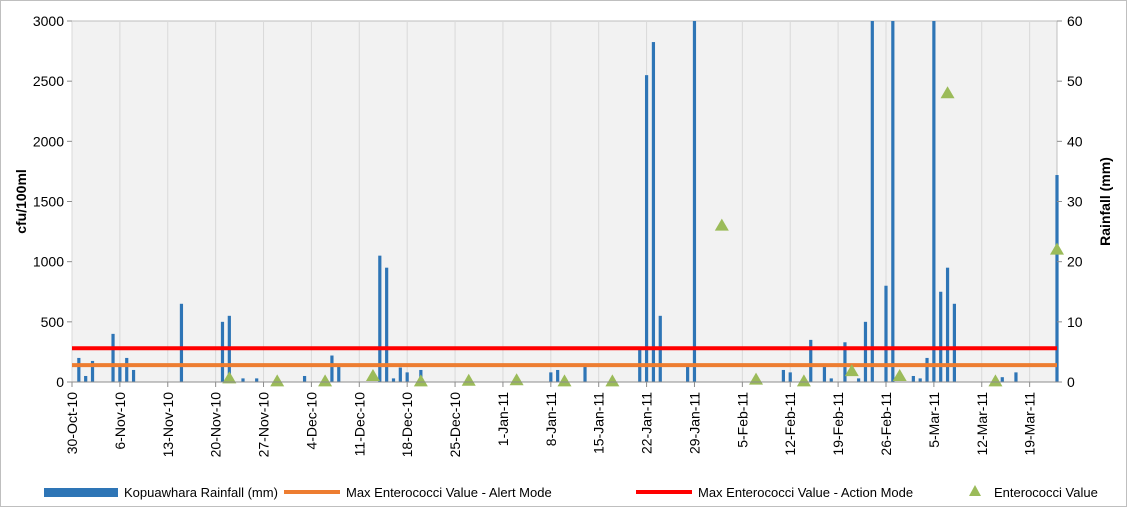 This screenshot has height=507, width=1127. What do you see at coordinates (48, 141) in the screenshot?
I see `left-tick-label: 2000` at bounding box center [48, 141].